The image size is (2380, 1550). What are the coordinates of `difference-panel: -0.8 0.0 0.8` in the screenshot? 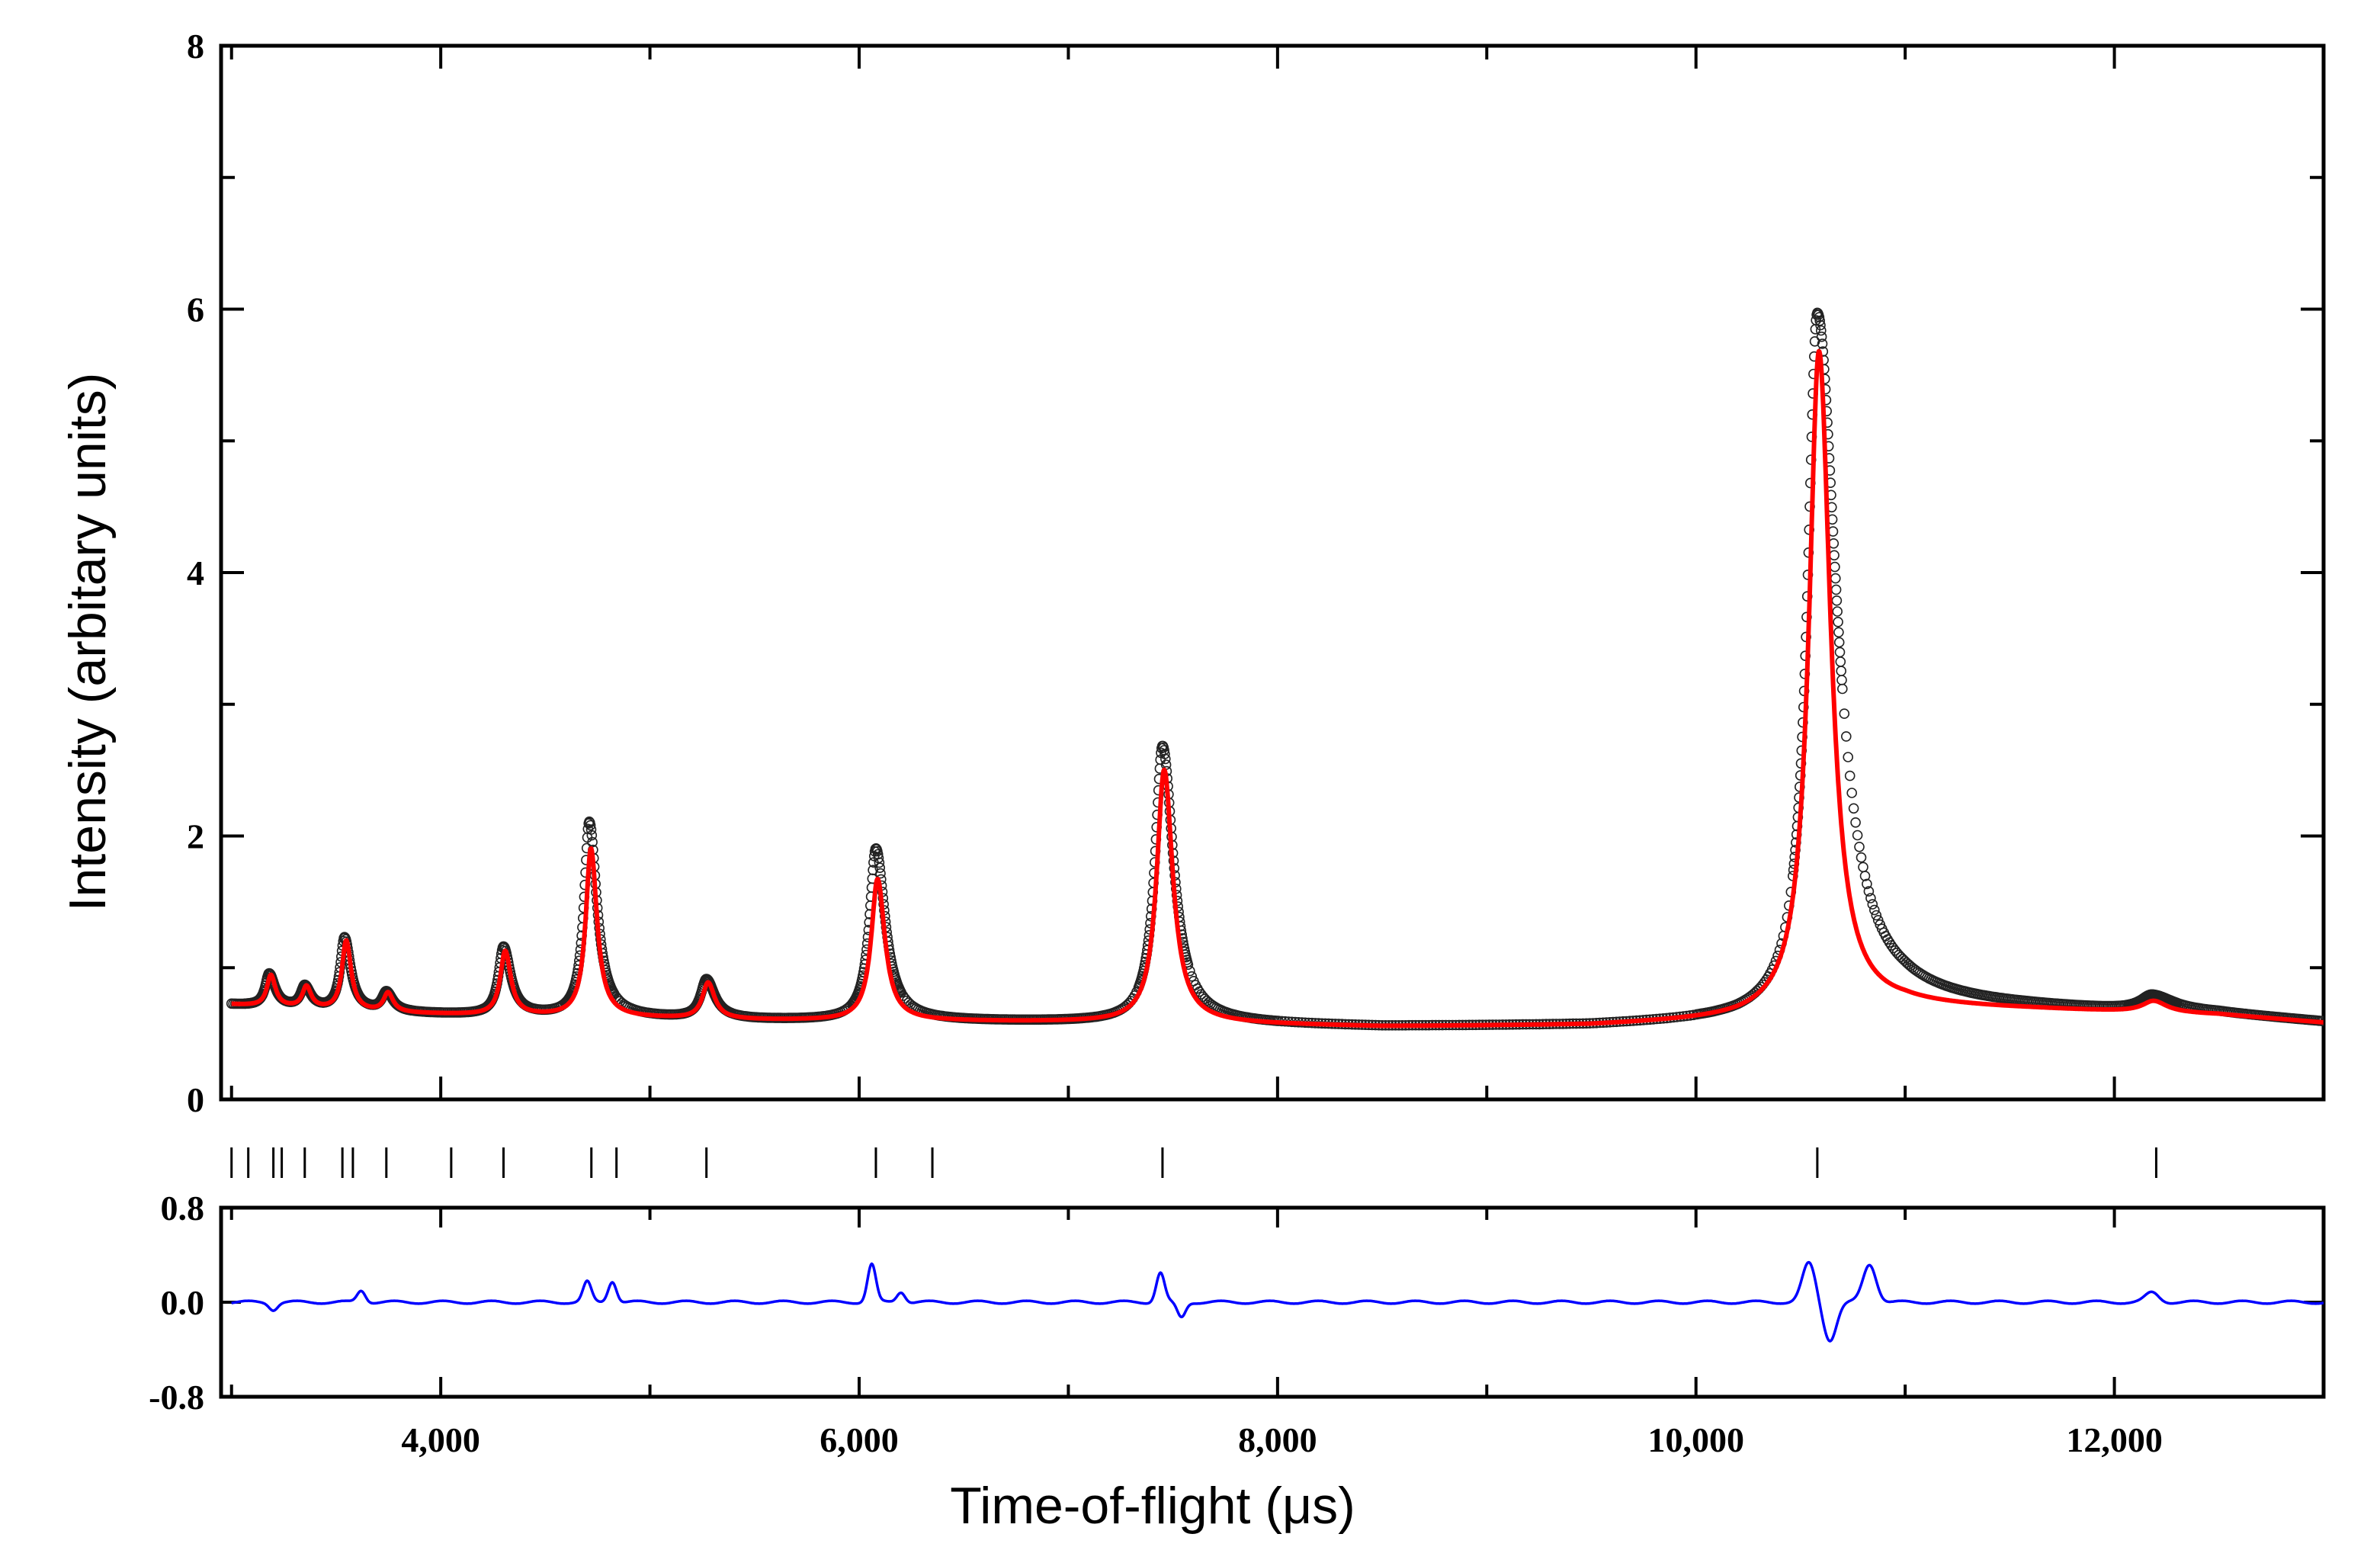 It's located at (1237, 1303).